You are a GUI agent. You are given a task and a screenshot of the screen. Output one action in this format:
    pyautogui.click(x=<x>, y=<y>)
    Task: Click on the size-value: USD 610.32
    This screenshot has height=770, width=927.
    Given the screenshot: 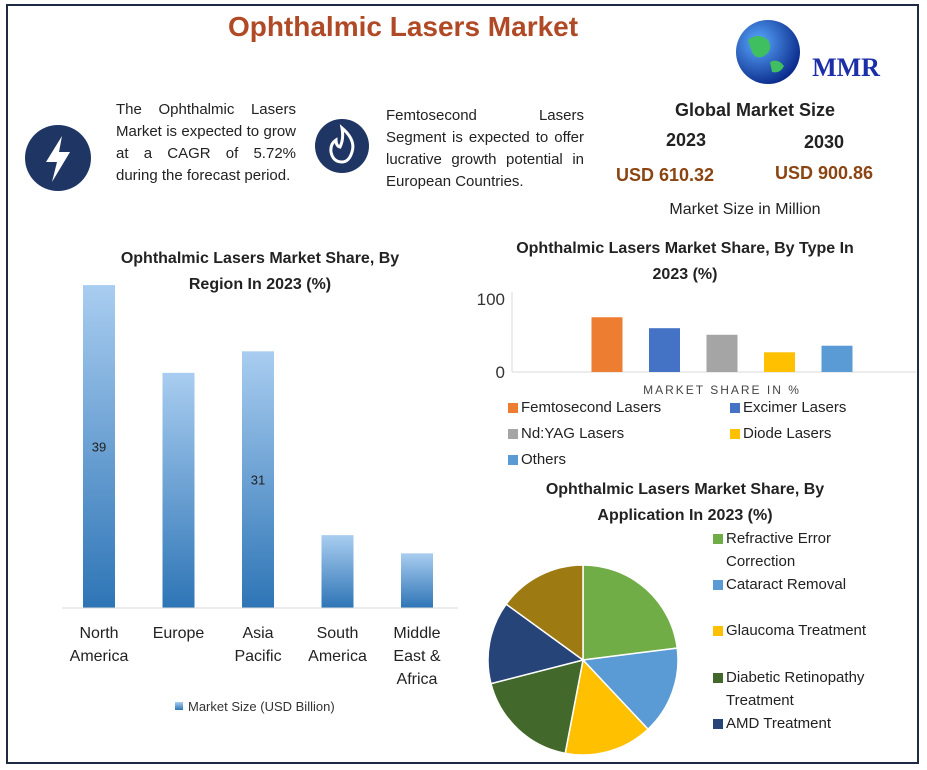 What is the action you would take?
    pyautogui.click(x=665, y=175)
    